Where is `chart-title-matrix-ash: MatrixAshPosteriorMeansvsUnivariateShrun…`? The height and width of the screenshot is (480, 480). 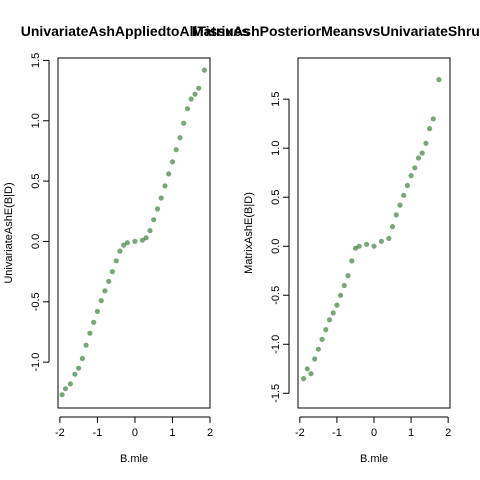
chart-title-matrix-ash: MatrixAshPosteriorMeansvsUnivariateShrun… is located at coordinates (336, 31).